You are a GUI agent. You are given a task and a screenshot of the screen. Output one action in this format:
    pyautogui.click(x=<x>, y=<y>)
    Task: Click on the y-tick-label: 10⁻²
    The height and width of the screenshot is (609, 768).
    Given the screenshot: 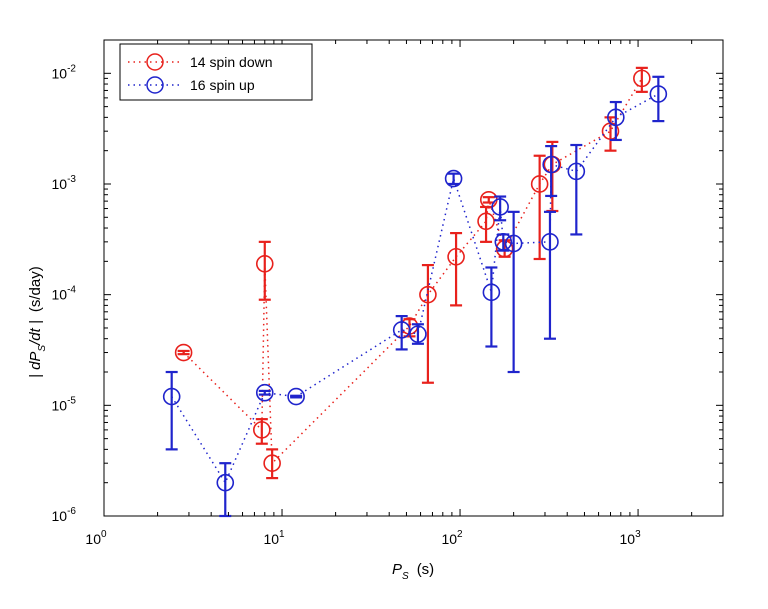 What is the action you would take?
    pyautogui.click(x=64, y=72)
    